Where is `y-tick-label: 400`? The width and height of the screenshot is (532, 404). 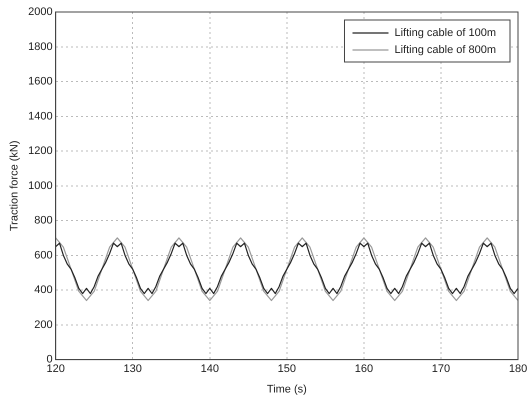 y-tick-label: 400 is located at coordinates (43, 290).